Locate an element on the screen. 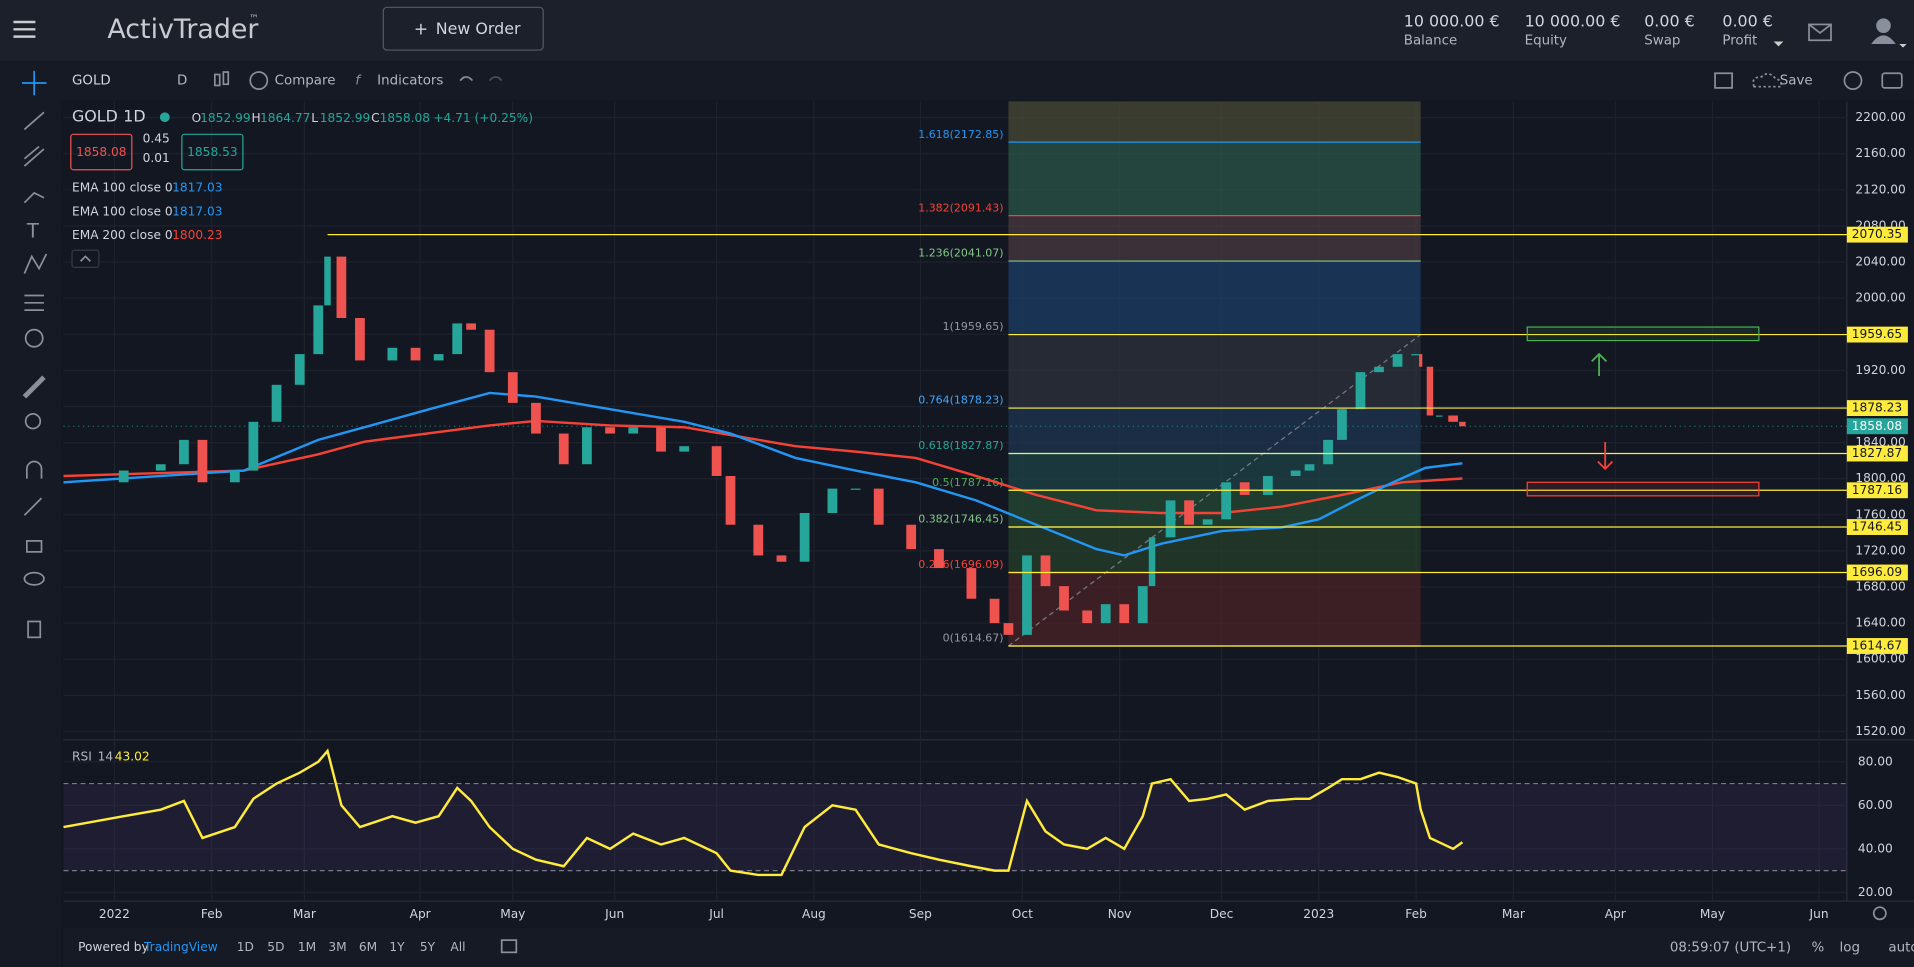 Image resolution: width=1914 pixels, height=967 pixels. fib-label: 0(1614.67) is located at coordinates (973, 638).